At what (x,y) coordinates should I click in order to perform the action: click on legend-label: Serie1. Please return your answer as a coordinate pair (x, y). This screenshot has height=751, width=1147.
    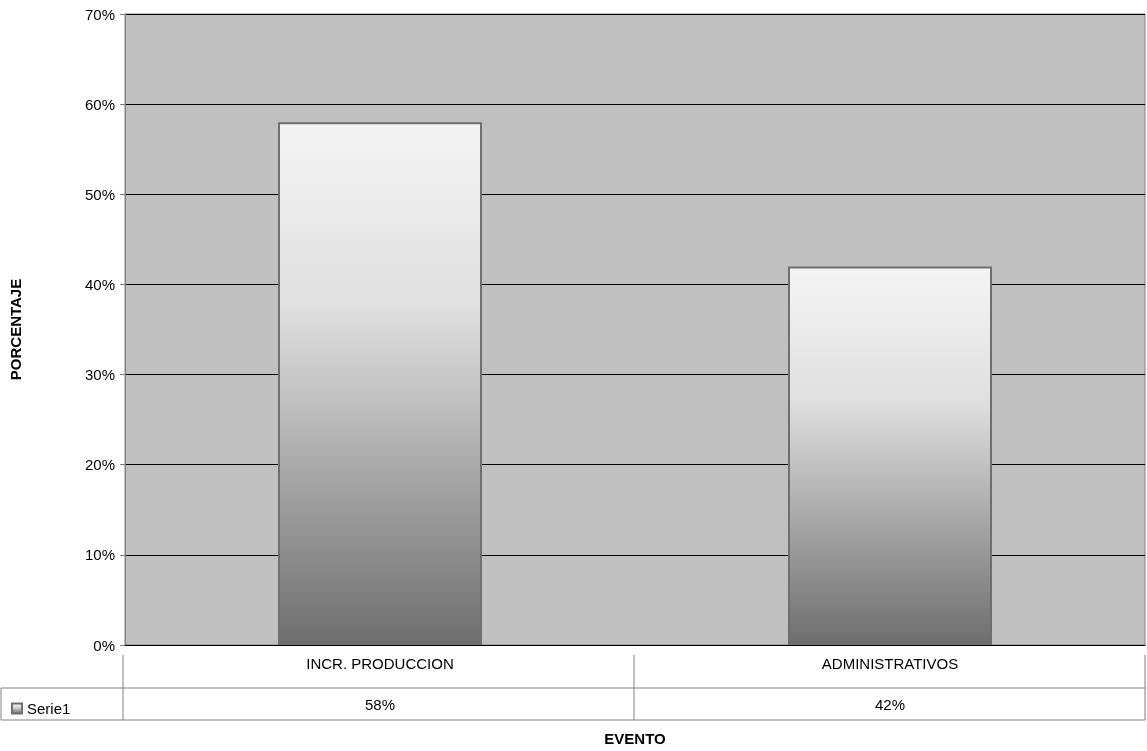
    Looking at the image, I should click on (49, 708).